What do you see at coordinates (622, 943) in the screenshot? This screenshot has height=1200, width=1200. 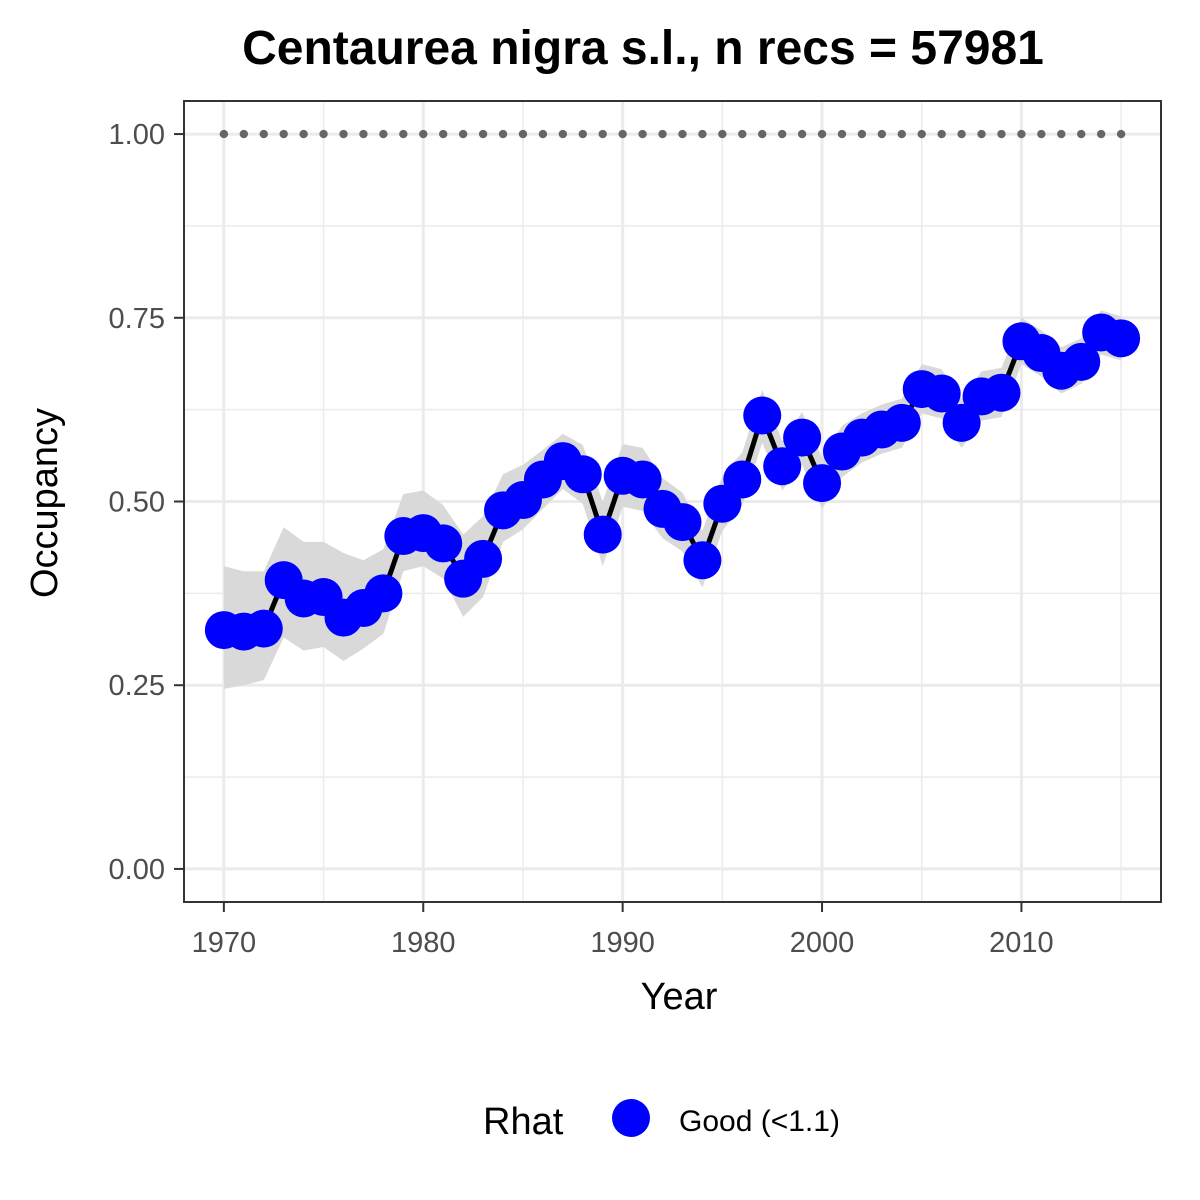 I see `x-tick-label: 1990` at bounding box center [622, 943].